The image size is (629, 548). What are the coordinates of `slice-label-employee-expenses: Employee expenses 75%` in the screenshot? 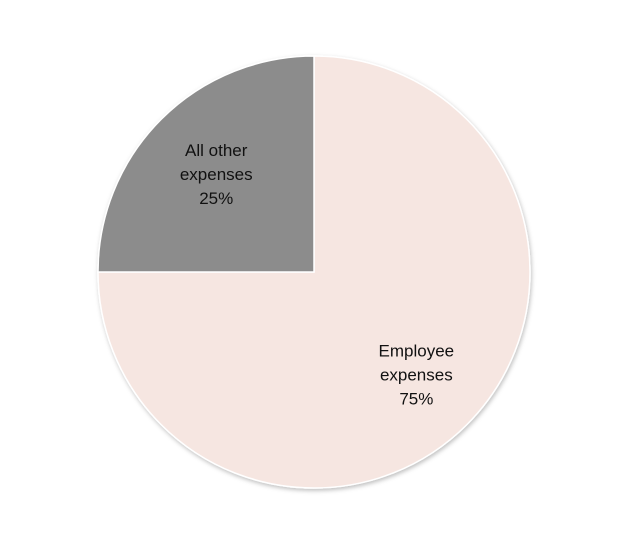 It's located at (417, 374).